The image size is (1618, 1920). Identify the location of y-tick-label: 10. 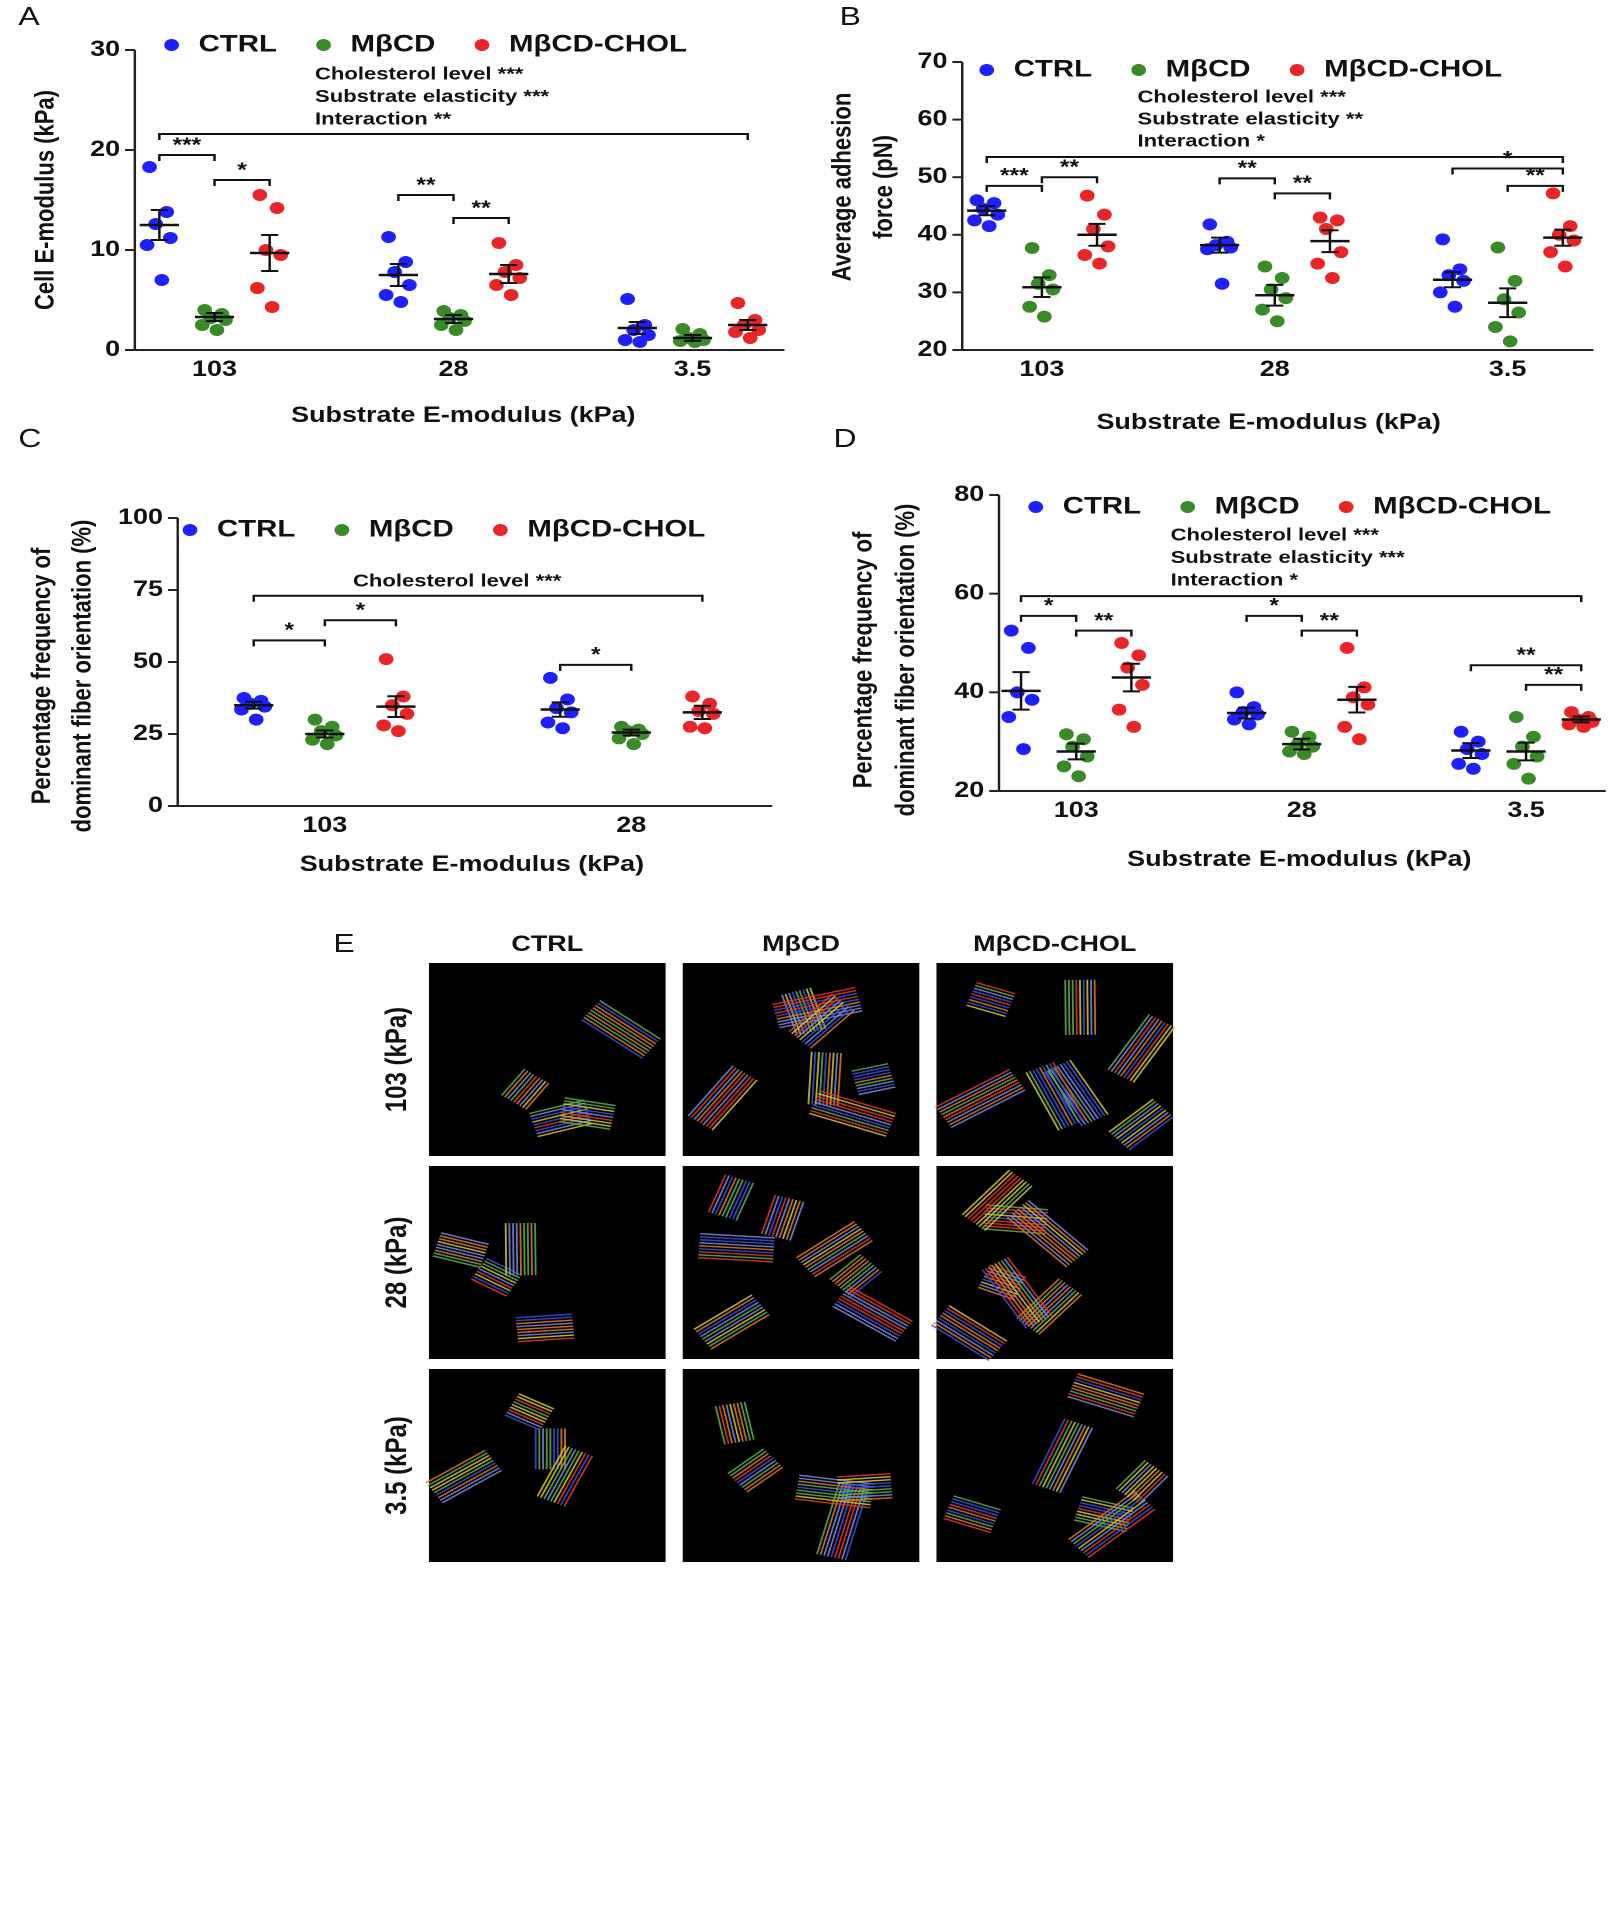
(105, 249).